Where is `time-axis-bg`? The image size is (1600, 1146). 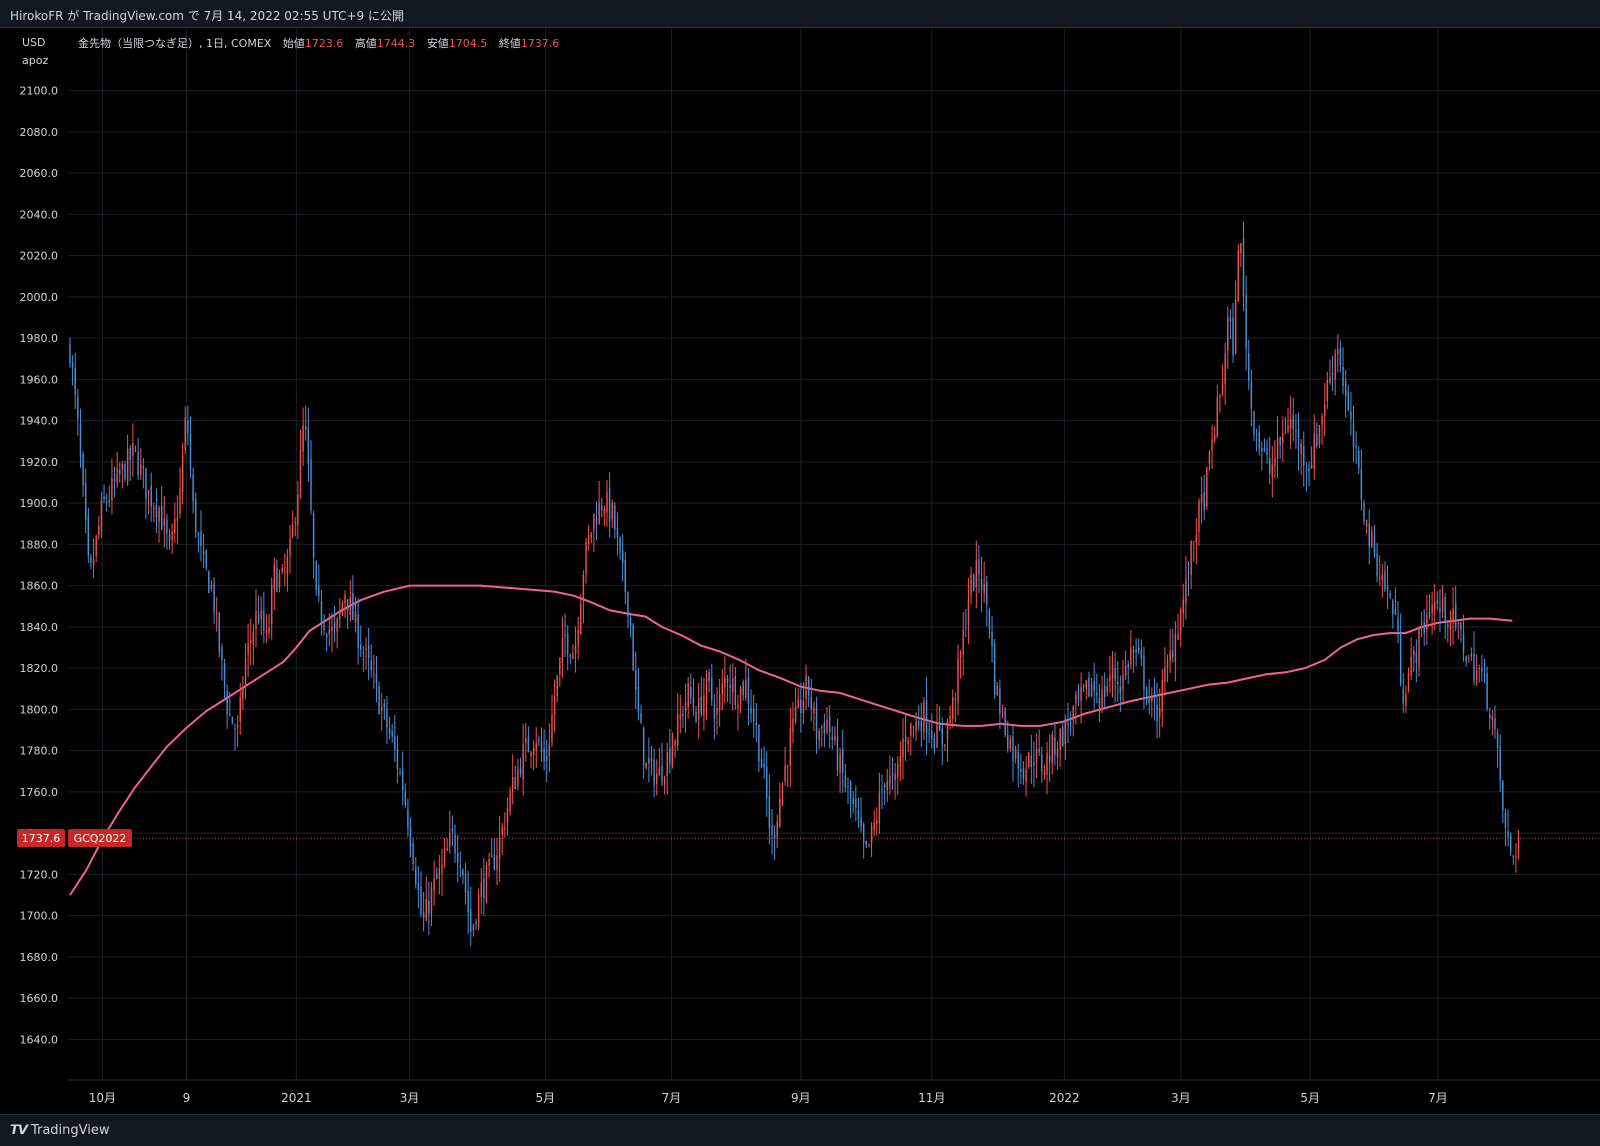 time-axis-bg is located at coordinates (800, 1097).